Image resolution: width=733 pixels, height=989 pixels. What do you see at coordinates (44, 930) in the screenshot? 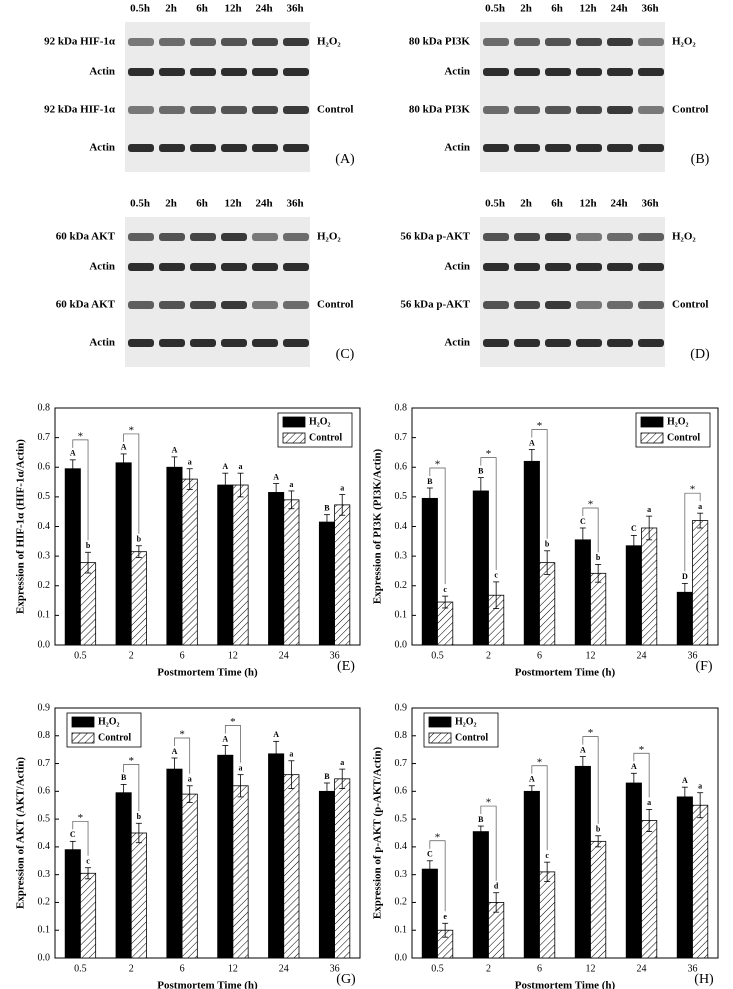
I see `y-tick-label: 0.1` at bounding box center [44, 930].